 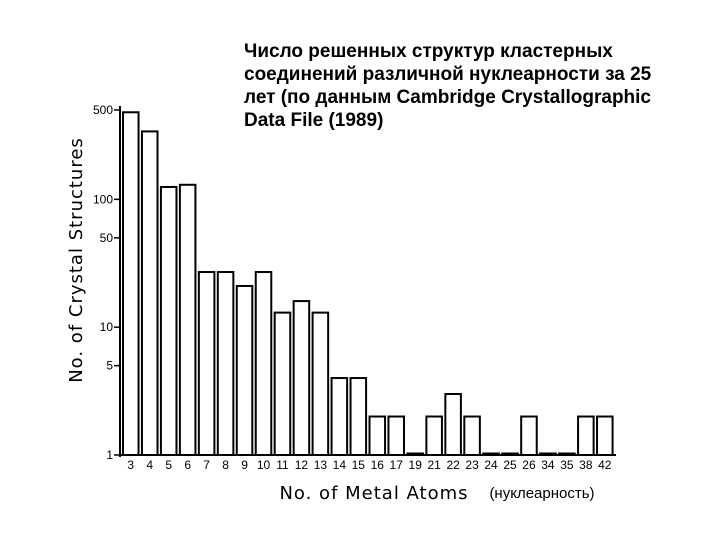 I want to click on x-tick-label: 23, so click(x=472, y=465).